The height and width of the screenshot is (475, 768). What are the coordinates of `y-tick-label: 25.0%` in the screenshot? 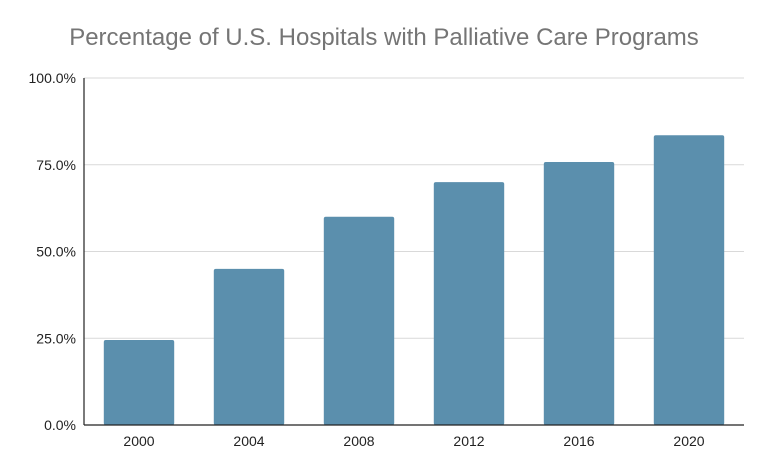 It's located at (56, 338).